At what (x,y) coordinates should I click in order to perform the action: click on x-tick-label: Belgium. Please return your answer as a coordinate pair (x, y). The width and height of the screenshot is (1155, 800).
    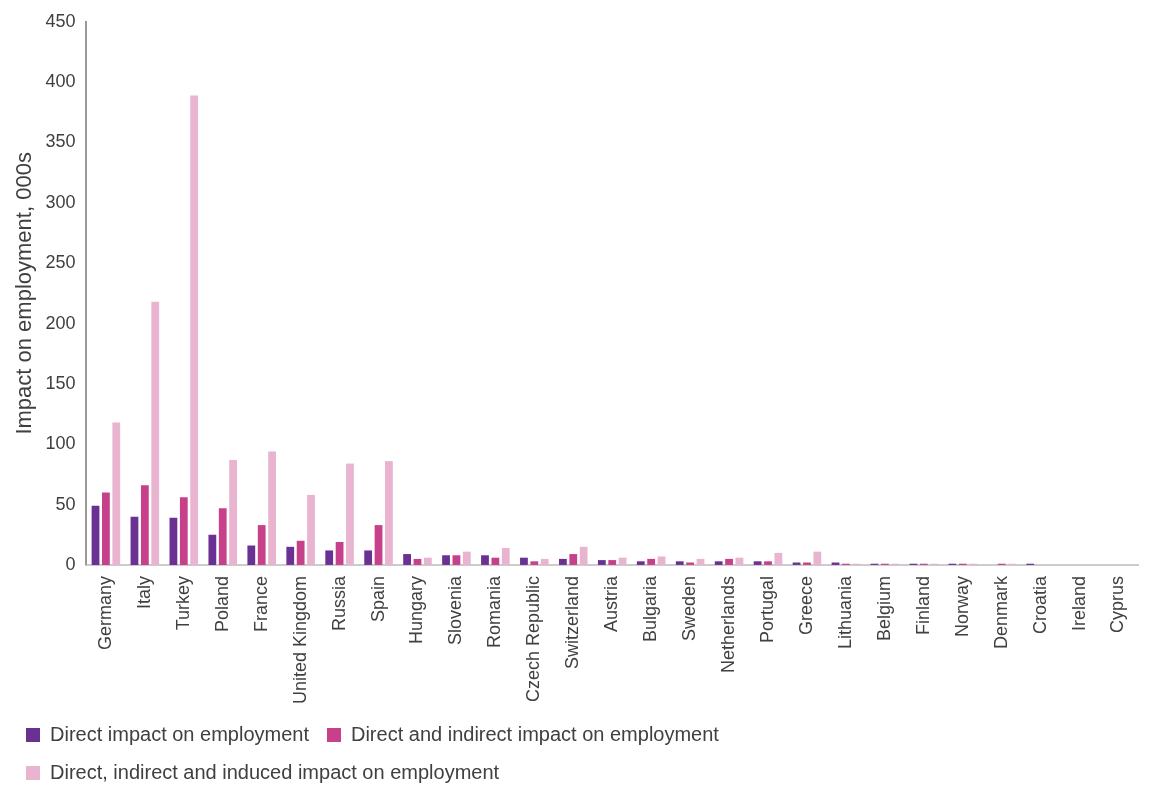
    Looking at the image, I should click on (883, 608).